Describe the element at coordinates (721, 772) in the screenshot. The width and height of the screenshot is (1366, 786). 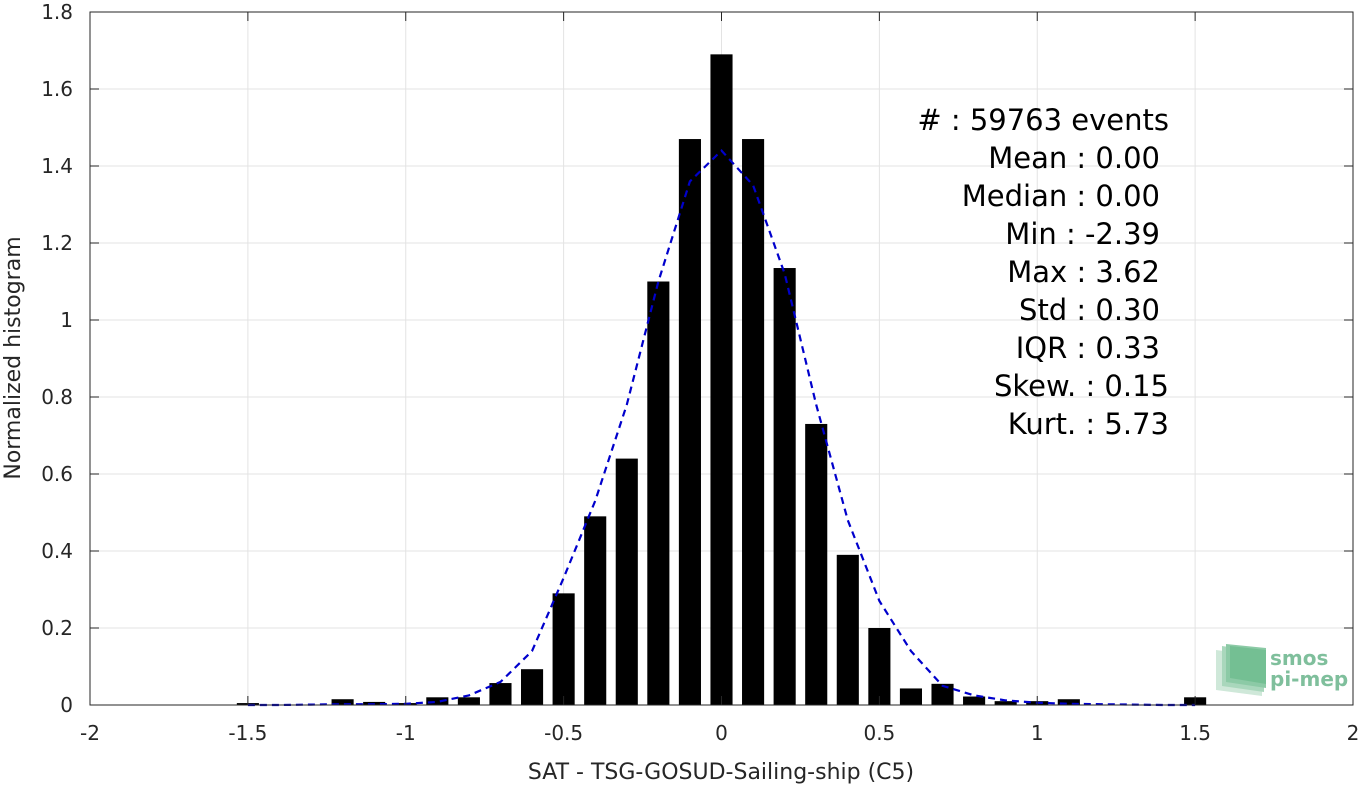
I see `x-axis-label: SAT - TSG-GOSUD-Sailing-ship (C5)` at that location.